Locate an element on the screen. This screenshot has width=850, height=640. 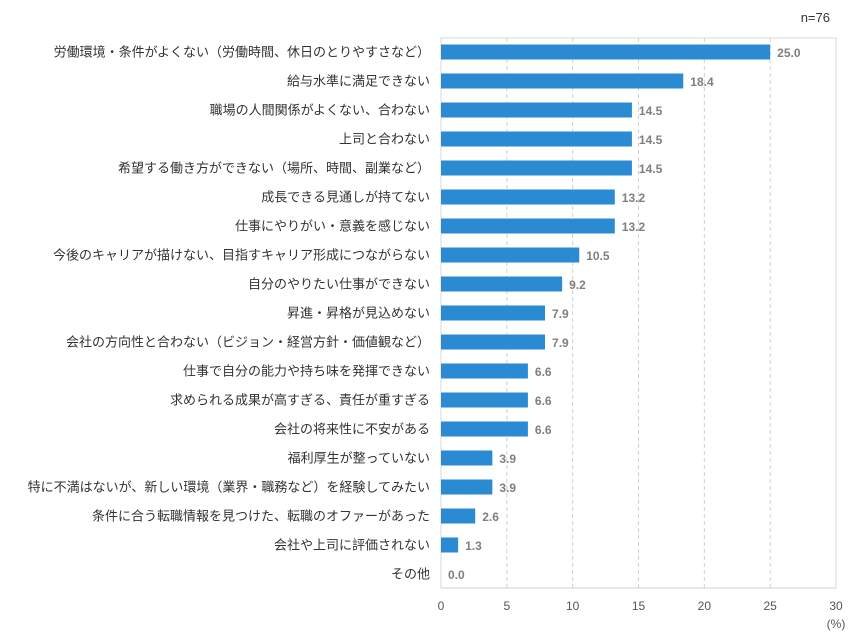
data-label: 25.0 is located at coordinates (789, 53).